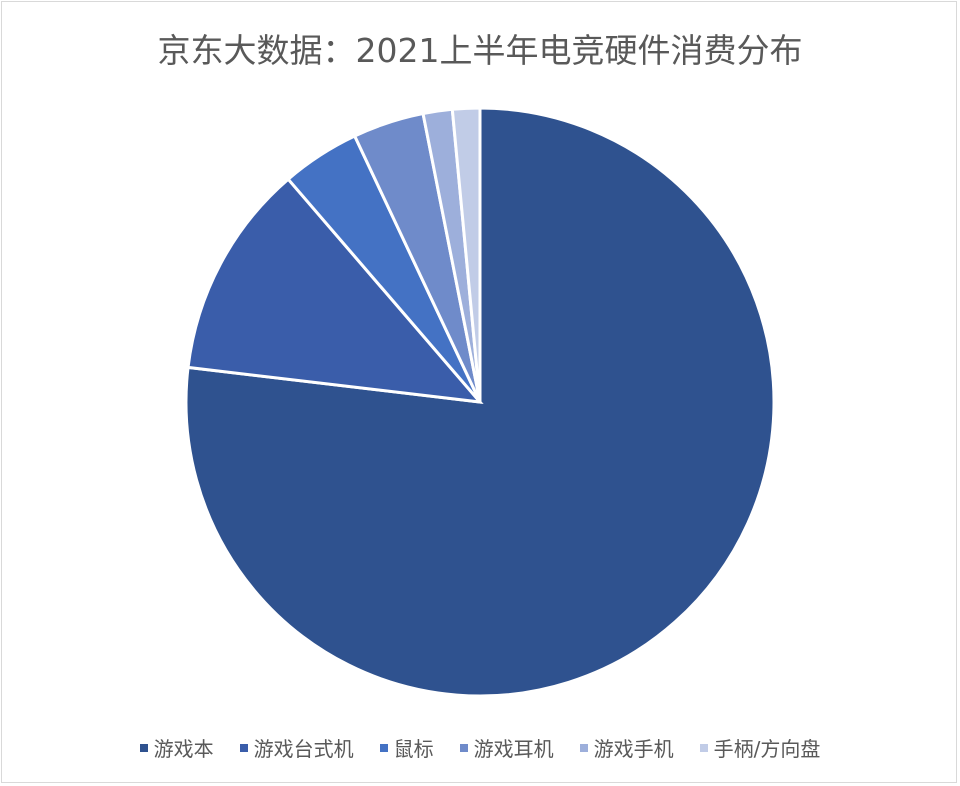  Describe the element at coordinates (480, 50) in the screenshot. I see `chart-title: 京东大数据：2021上半年电竞硬件消费分布` at that location.